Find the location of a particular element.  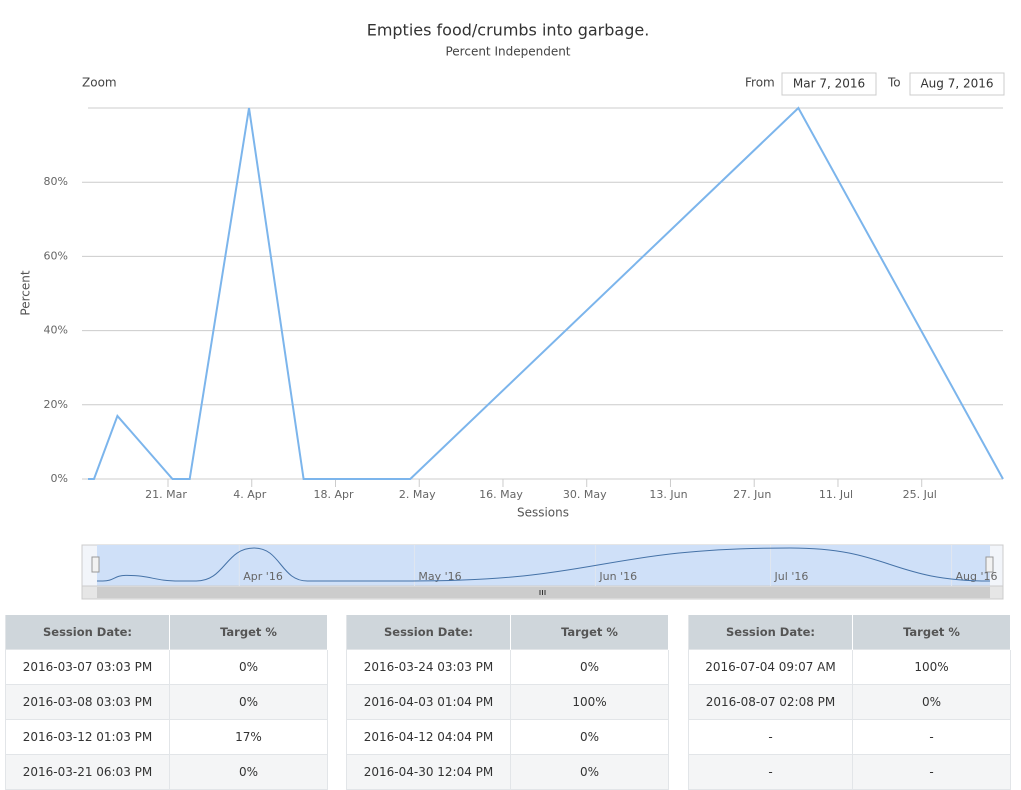

session-date: 2016-03-21 06:03 PM is located at coordinates (87, 772).